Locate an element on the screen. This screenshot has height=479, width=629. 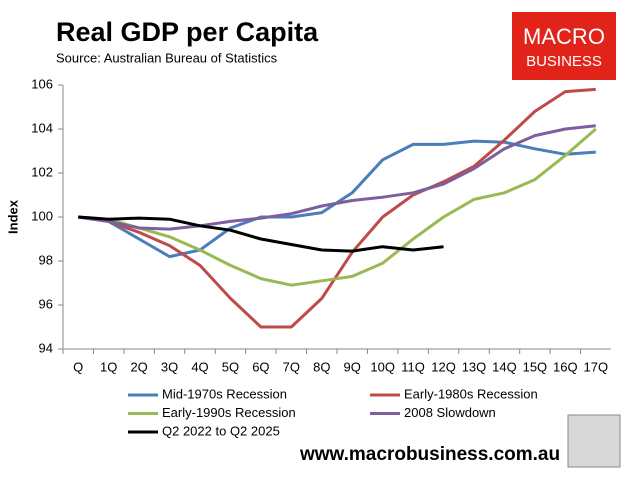
legend-label: 2008 Slowdown is located at coordinates (450, 412).